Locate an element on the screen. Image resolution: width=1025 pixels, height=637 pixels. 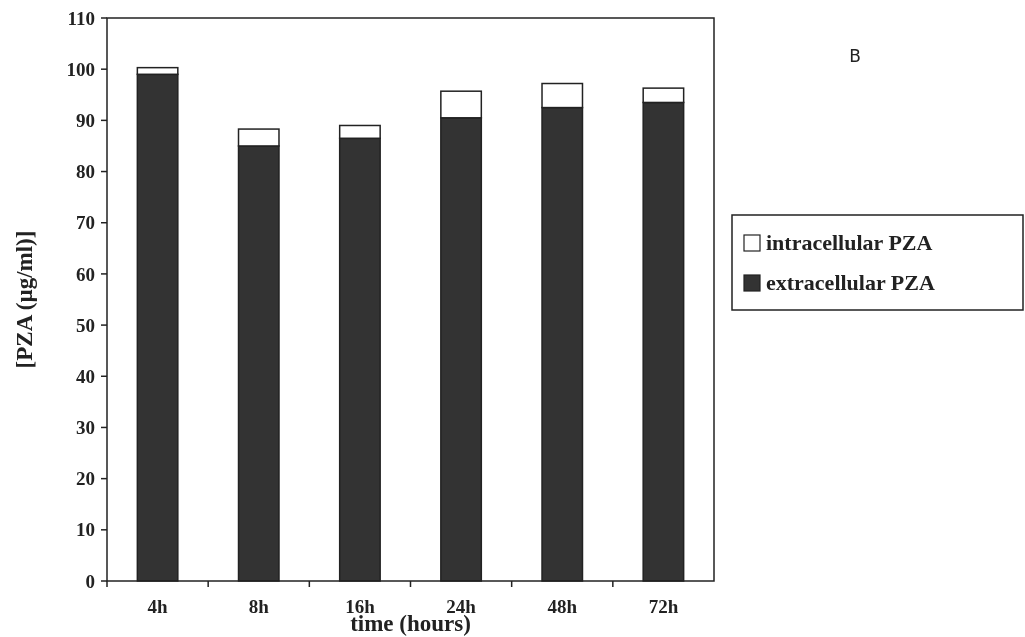
y-tick-label: 70 is located at coordinates (85, 223).